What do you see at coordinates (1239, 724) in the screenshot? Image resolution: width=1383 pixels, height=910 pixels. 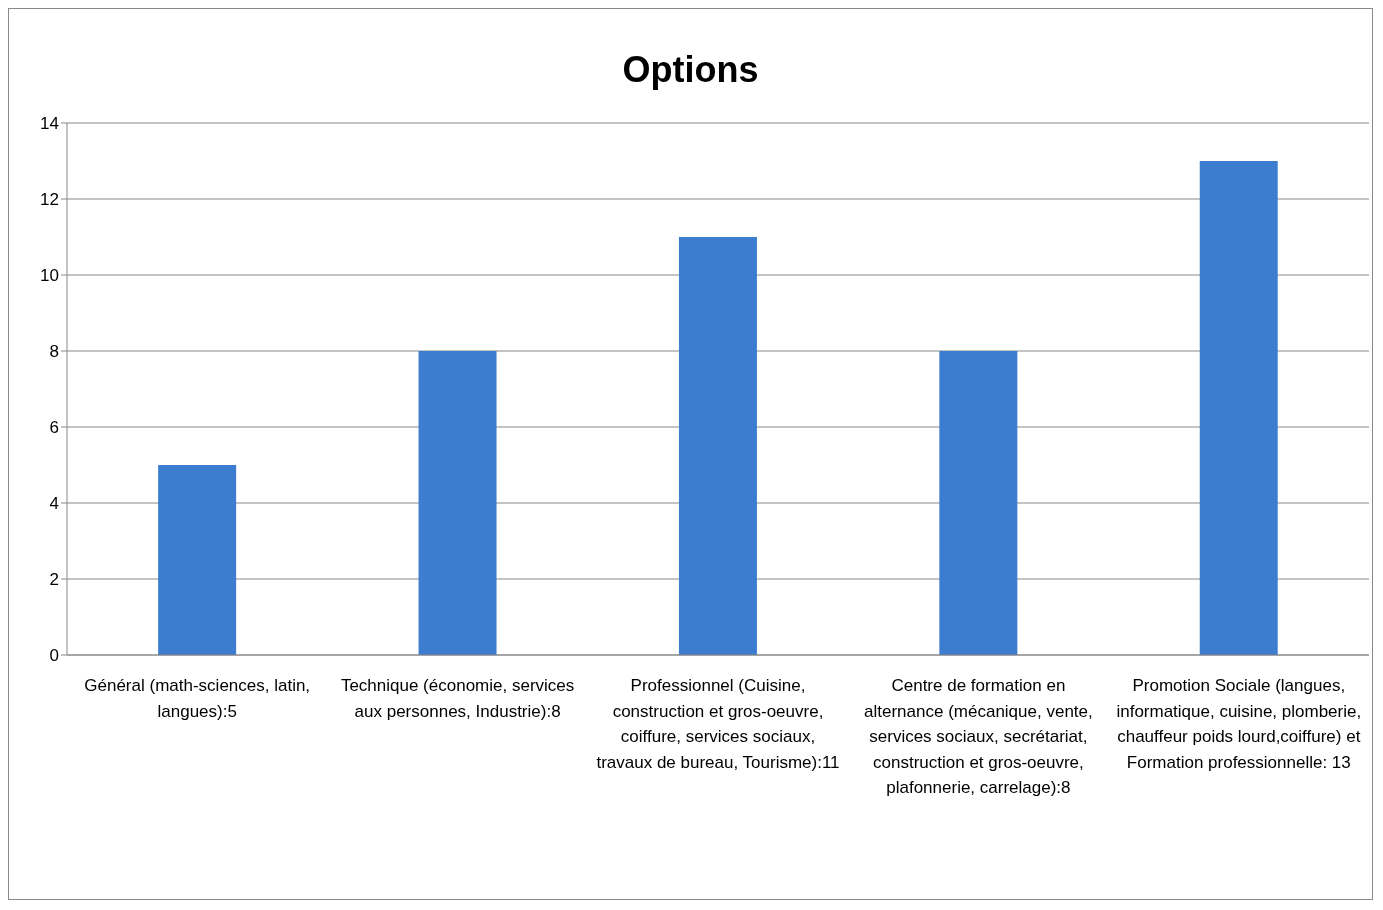 I see `x-tick-label: Promotion Sociale (langues, informatique, cuisine, plomberie, chauffeur poids lourd,coiffure) et Formation professionnelle: 13` at bounding box center [1239, 724].